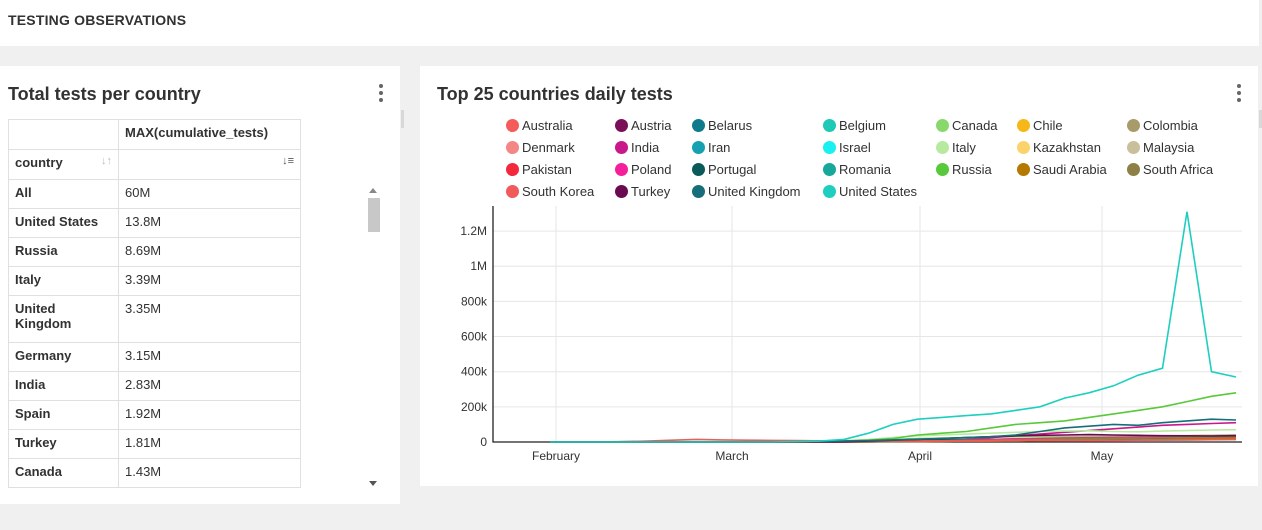  I want to click on legend-label: South Korea, so click(558, 191).